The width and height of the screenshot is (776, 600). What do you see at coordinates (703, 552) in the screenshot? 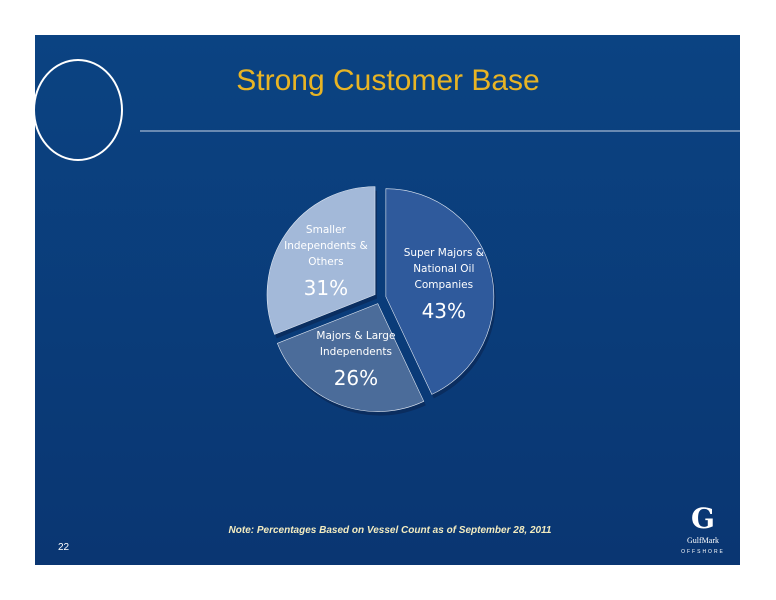
I see `logo-tagline: OFFSHORE` at bounding box center [703, 552].